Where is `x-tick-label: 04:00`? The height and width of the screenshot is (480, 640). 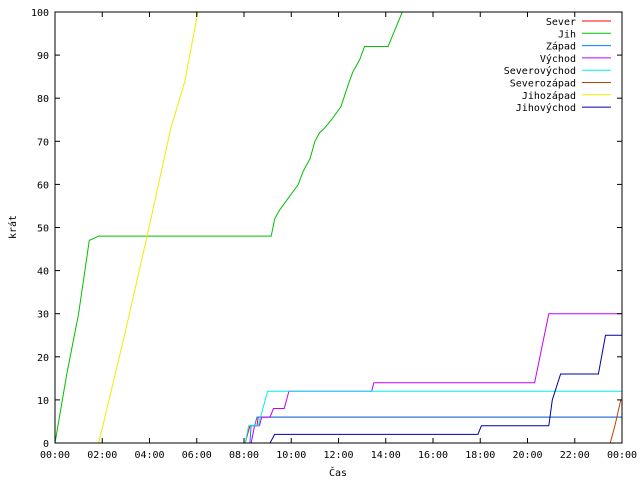 x-tick-label: 04:00 is located at coordinates (149, 455).